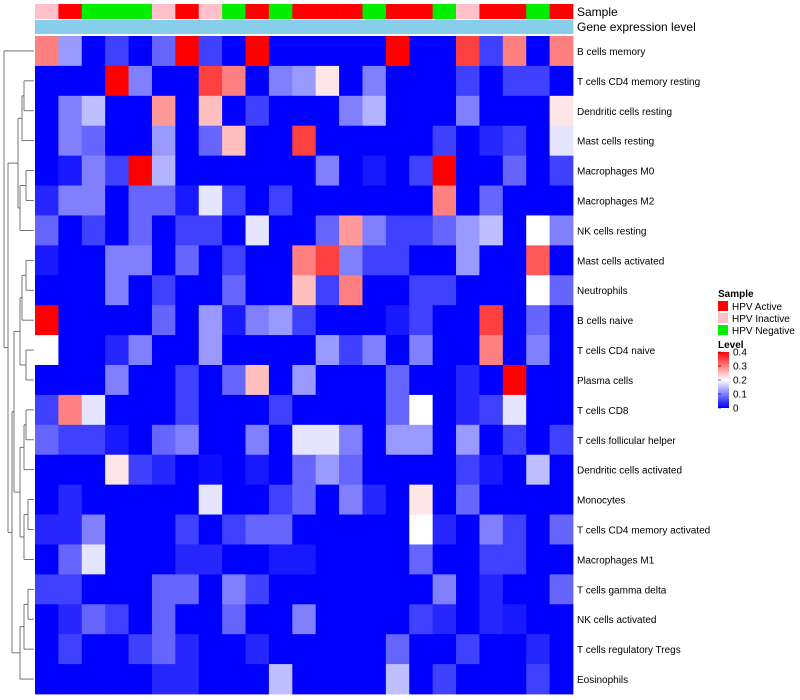  What do you see at coordinates (723, 306) in the screenshot?
I see `legend-swatch-hpv-active` at bounding box center [723, 306].